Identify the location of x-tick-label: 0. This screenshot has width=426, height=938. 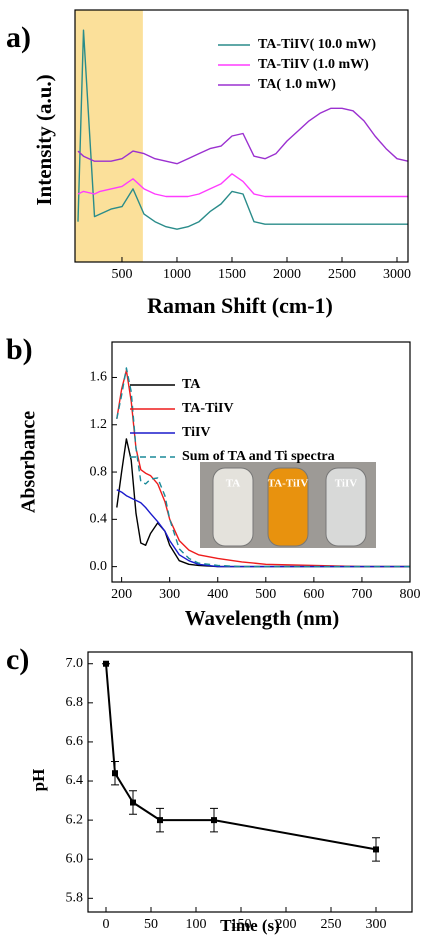
(106, 924).